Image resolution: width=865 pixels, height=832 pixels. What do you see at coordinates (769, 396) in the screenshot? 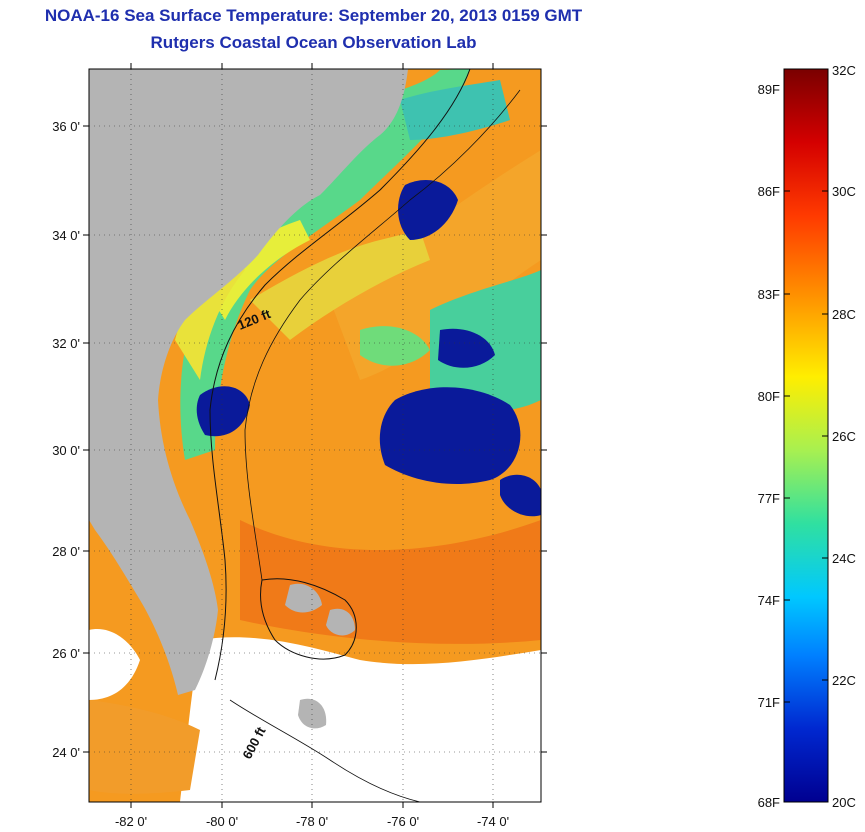
I see `colorbar-f-label: 80F` at bounding box center [769, 396].